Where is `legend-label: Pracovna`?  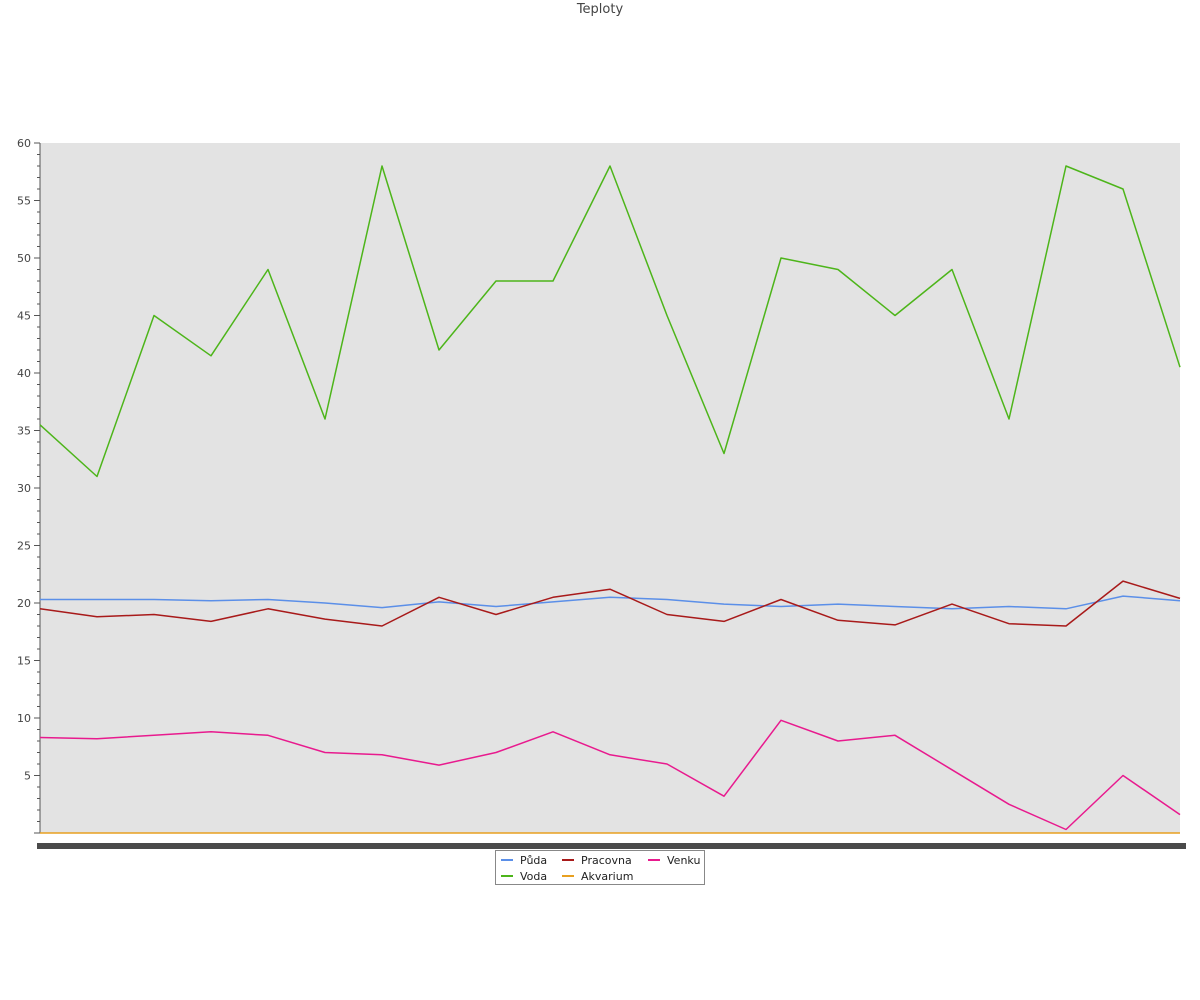
legend-label: Pracovna is located at coordinates (606, 860).